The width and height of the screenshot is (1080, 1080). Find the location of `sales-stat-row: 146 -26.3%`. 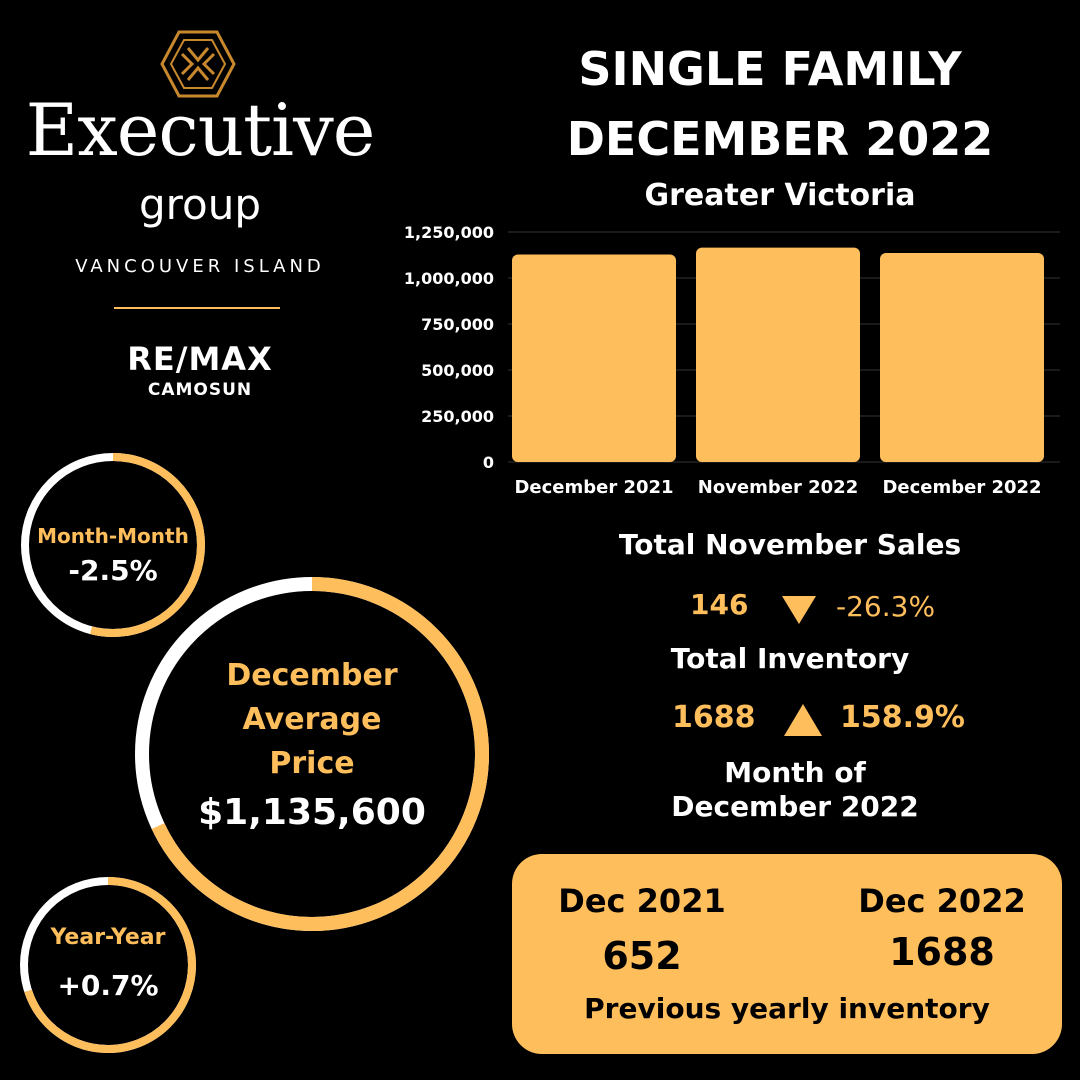

sales-stat-row: 146 -26.3% is located at coordinates (840, 610).